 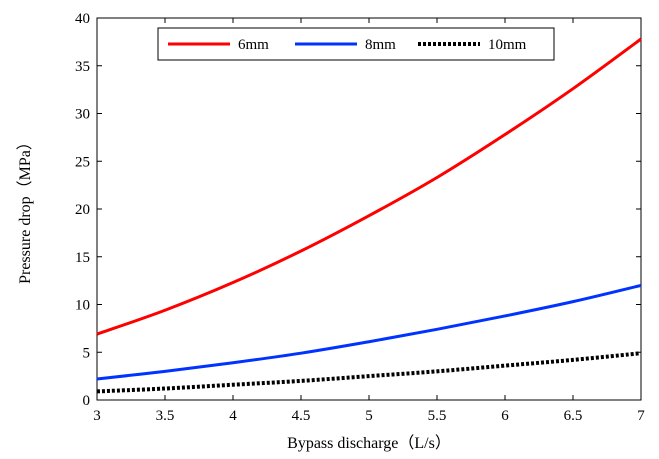 What do you see at coordinates (641, 416) in the screenshot?
I see `x-tick-label: 7` at bounding box center [641, 416].